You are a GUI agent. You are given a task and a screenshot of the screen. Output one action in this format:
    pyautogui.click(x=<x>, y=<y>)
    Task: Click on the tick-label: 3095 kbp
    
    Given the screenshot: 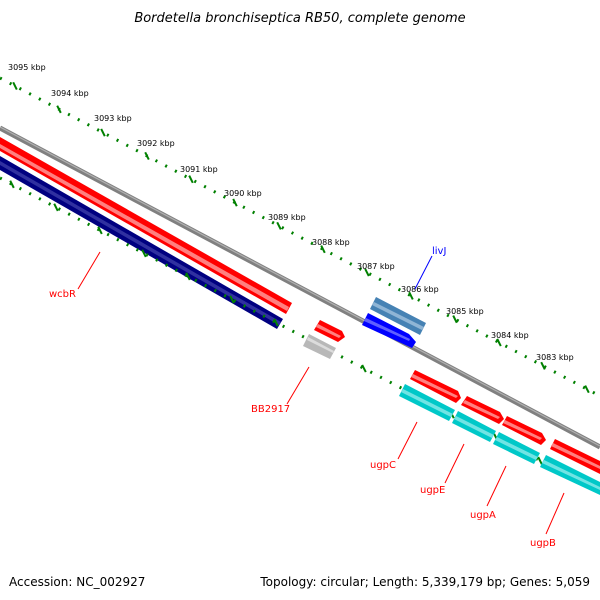 What is the action you would take?
    pyautogui.click(x=27, y=67)
    